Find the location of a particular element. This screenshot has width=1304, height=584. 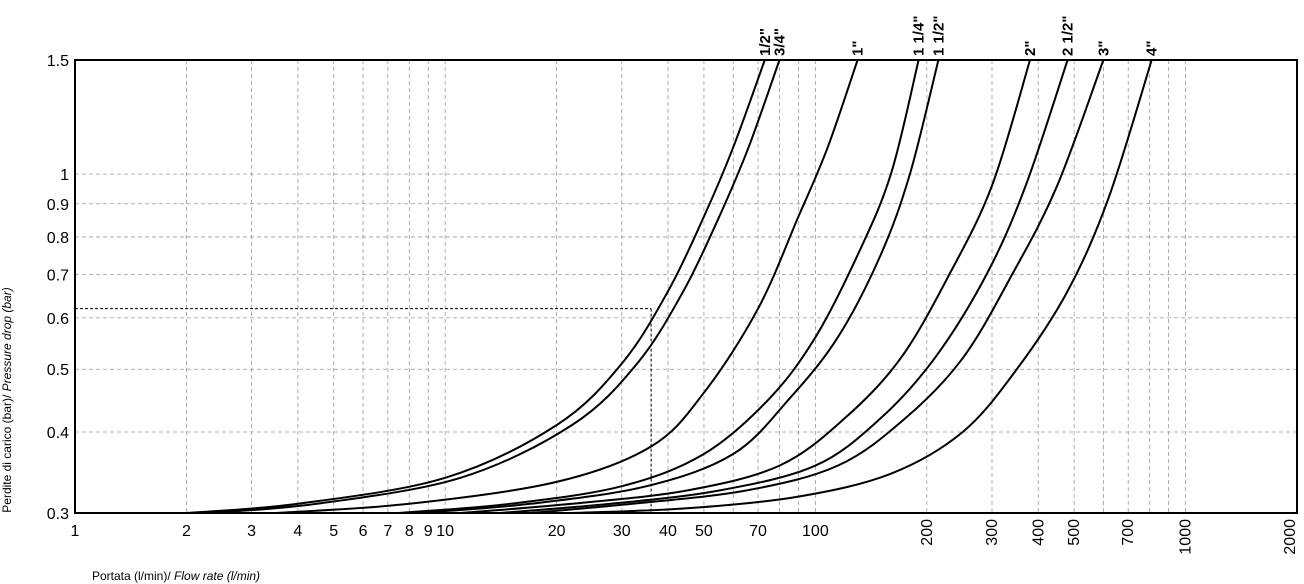

series-label-9: 4" is located at coordinates (1152, 48).